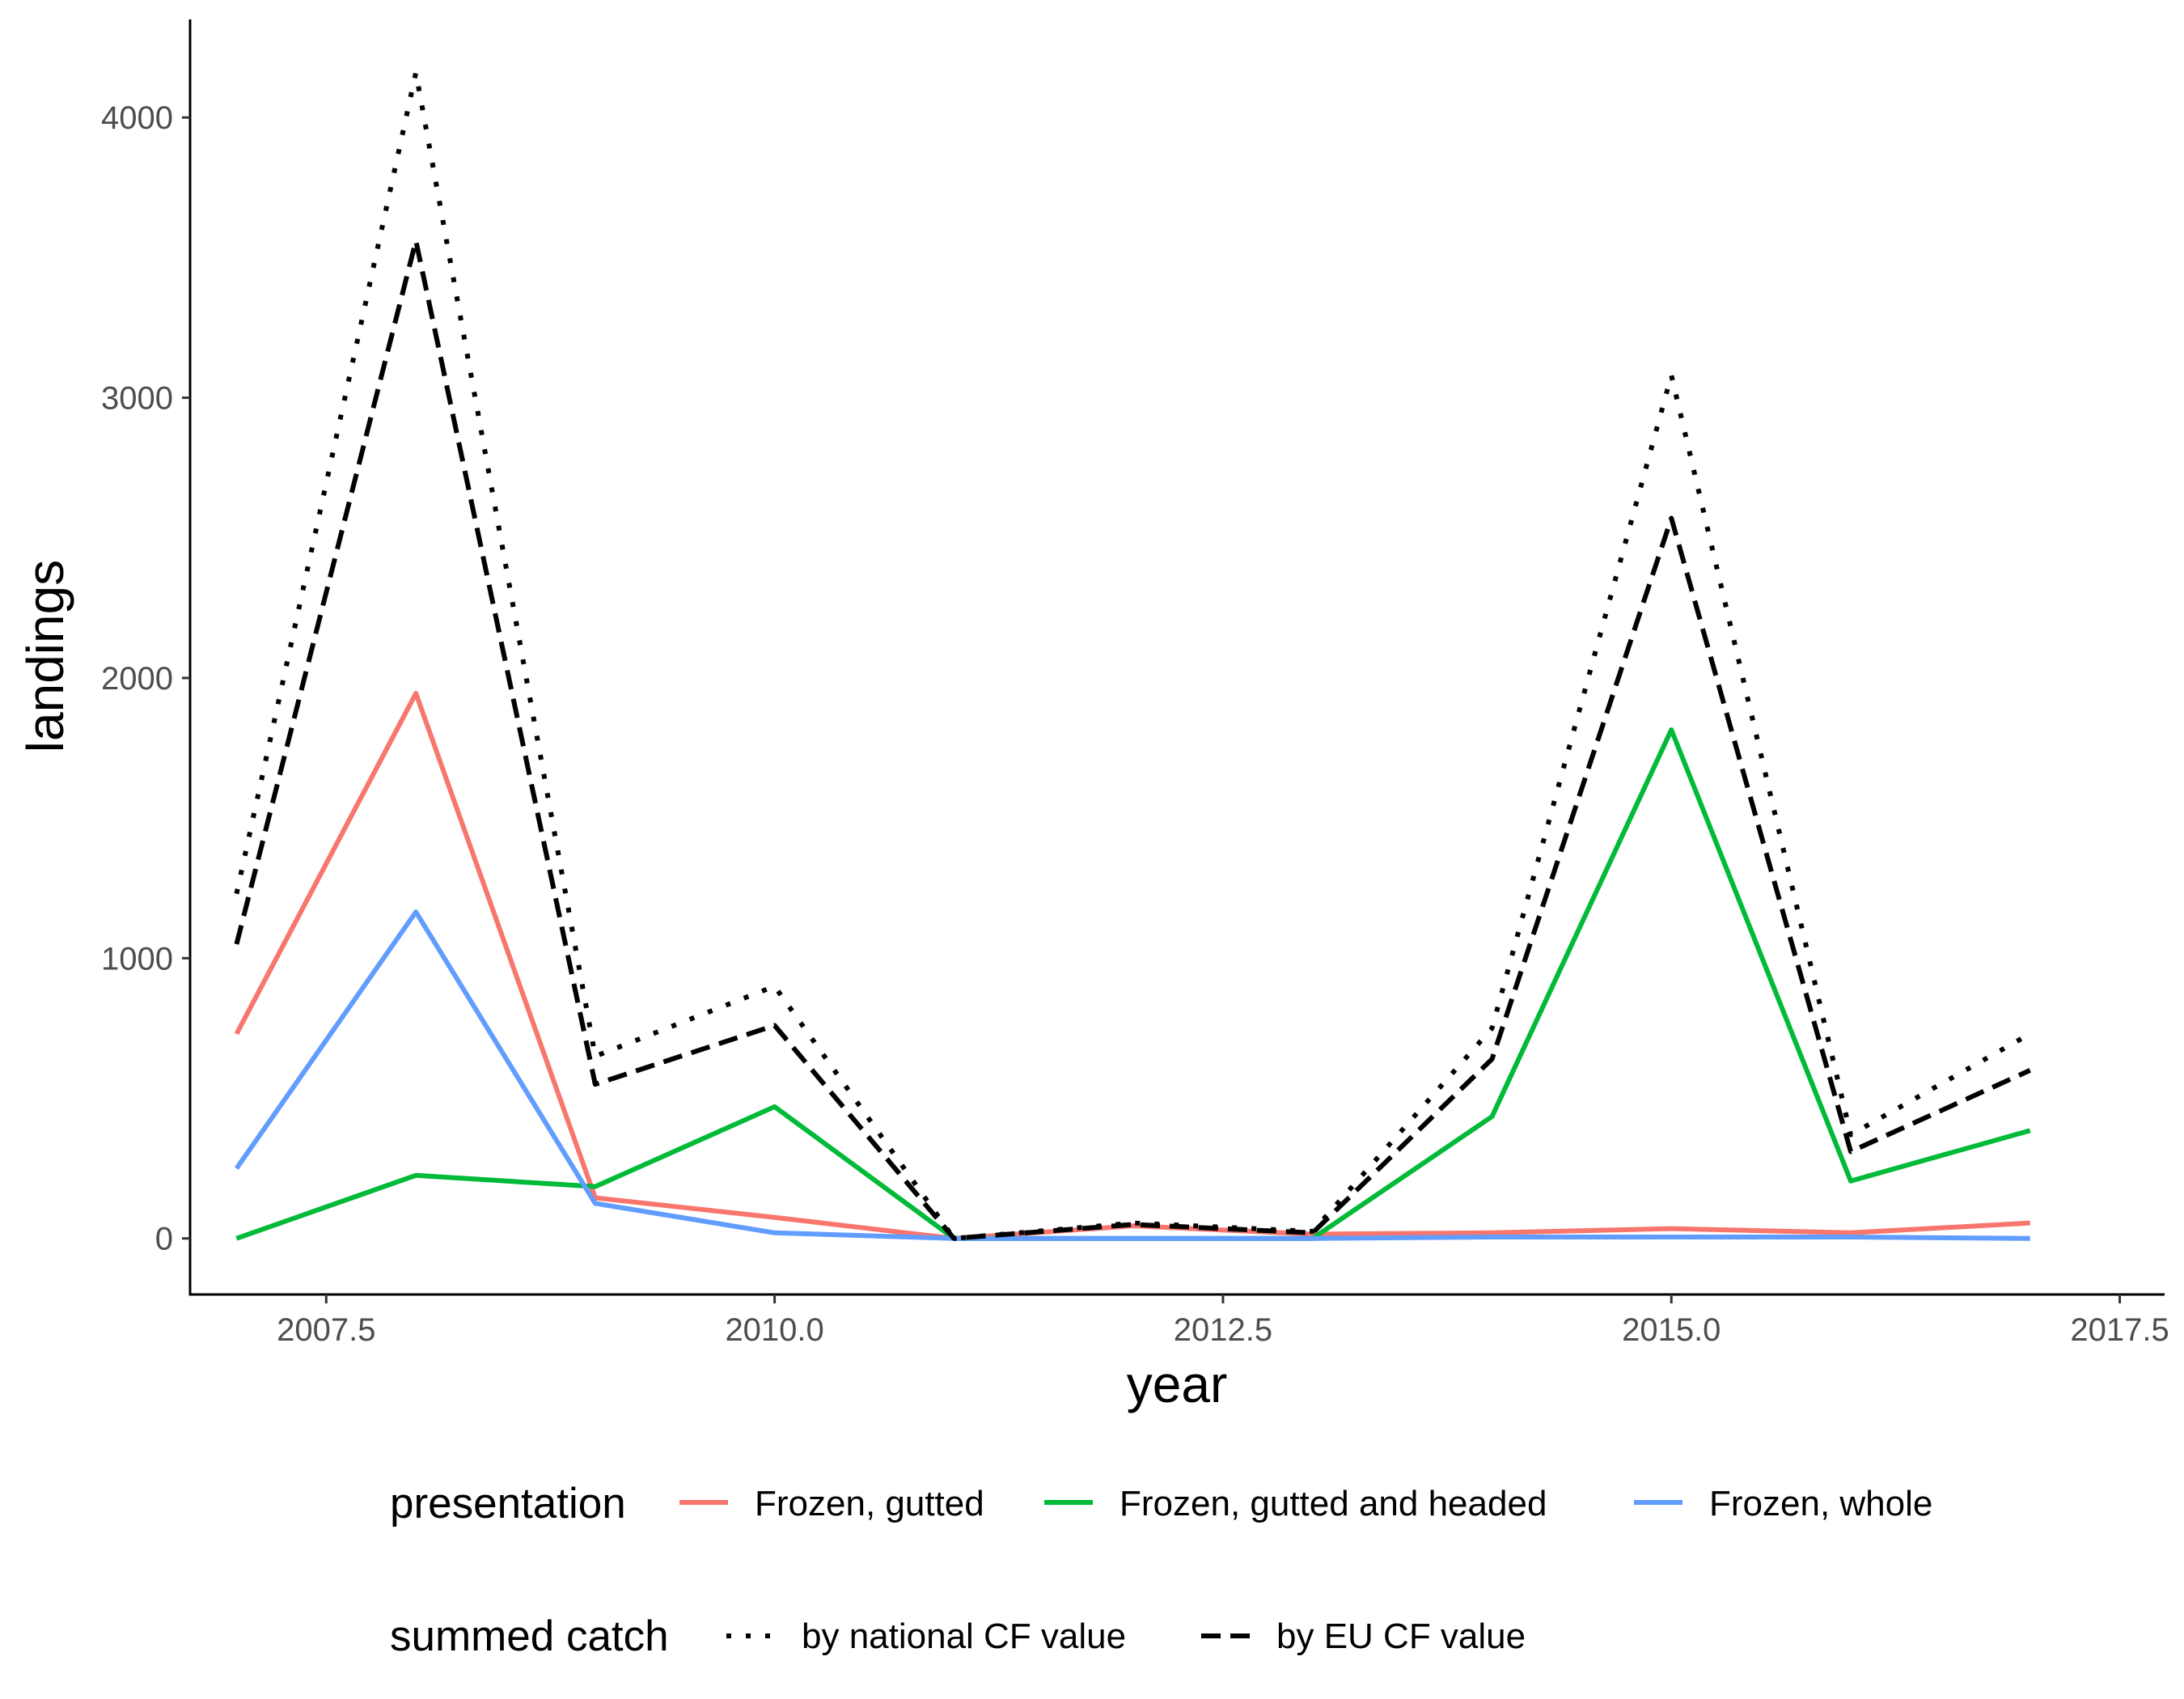  What do you see at coordinates (964, 1636) in the screenshot?
I see `legend-label-national-cf: by national CF value` at bounding box center [964, 1636].